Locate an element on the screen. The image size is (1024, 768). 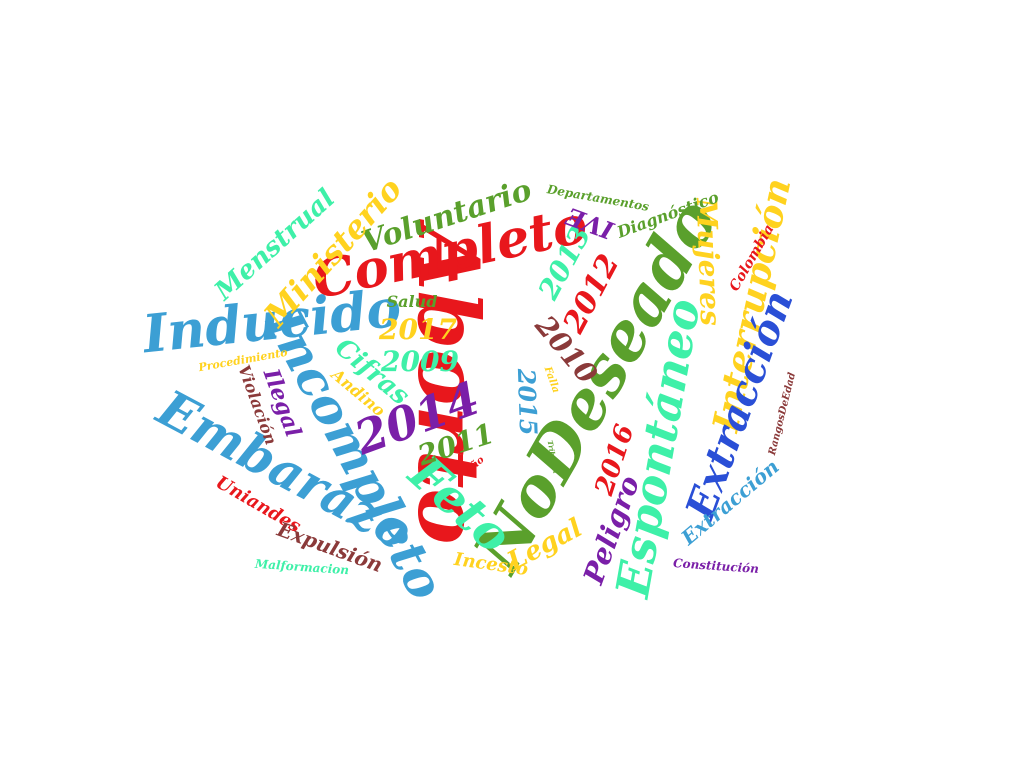
word-2009: 2009 is located at coordinates (420, 361).